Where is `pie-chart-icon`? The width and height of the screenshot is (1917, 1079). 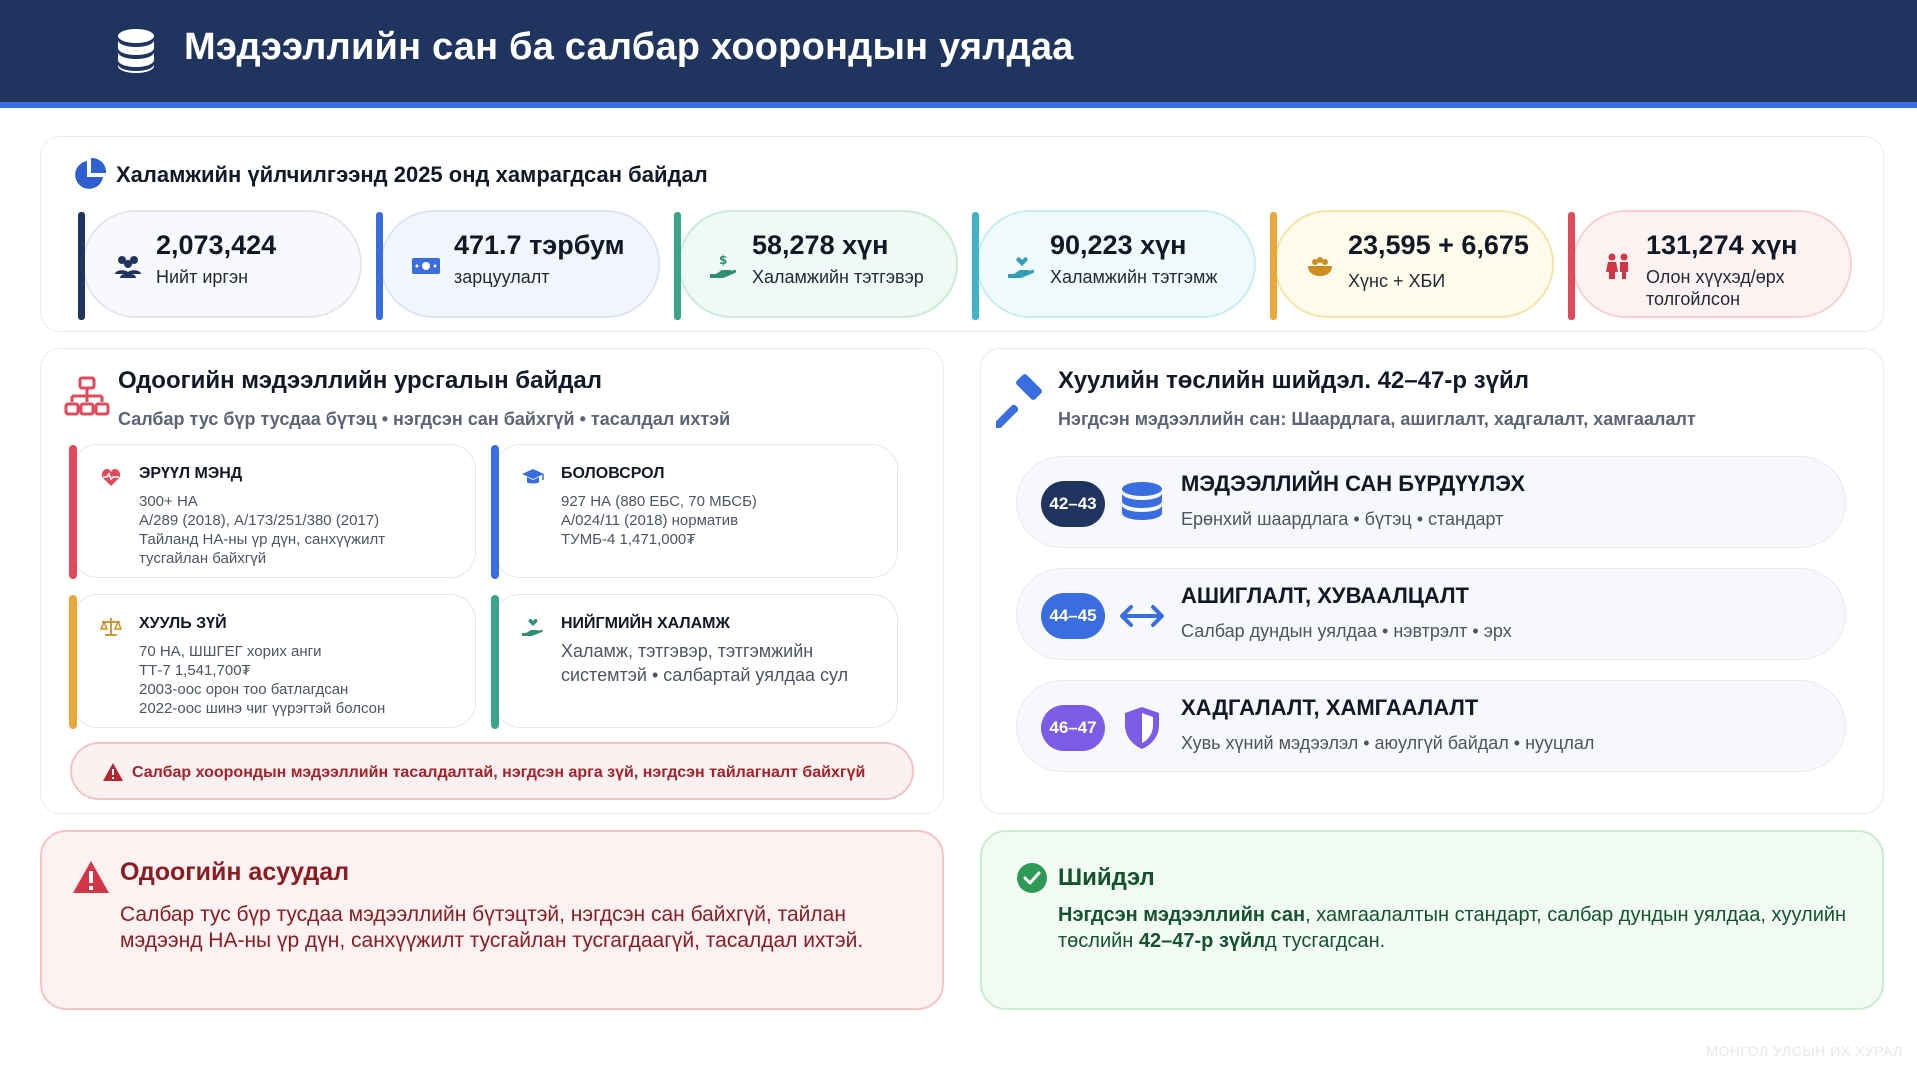 pie-chart-icon is located at coordinates (90, 173).